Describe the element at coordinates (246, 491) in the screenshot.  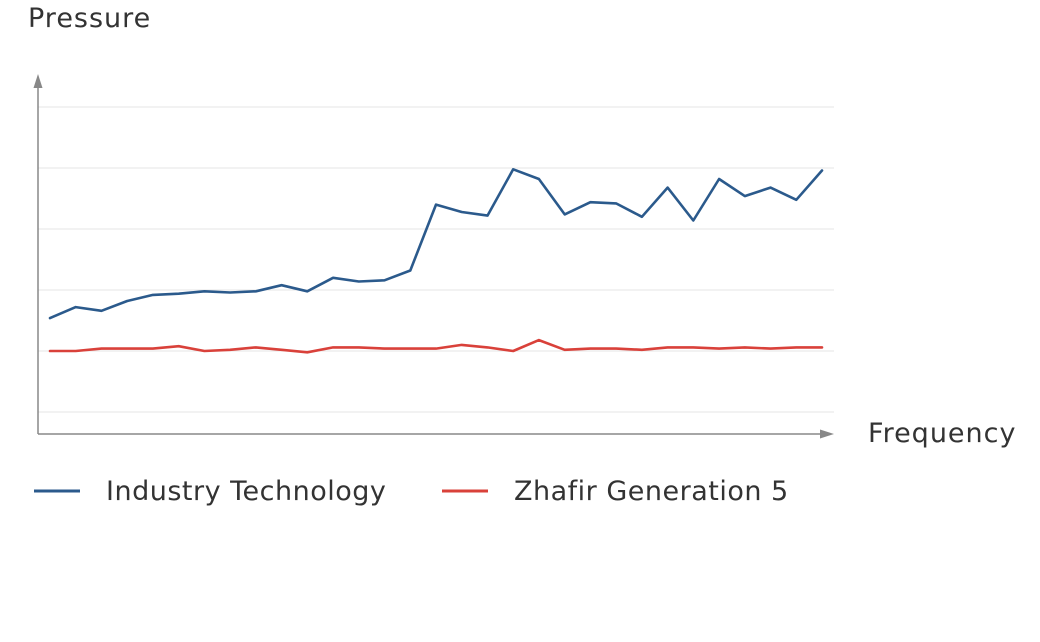
I see `legend-label-industry-technology: Industry Technology` at that location.